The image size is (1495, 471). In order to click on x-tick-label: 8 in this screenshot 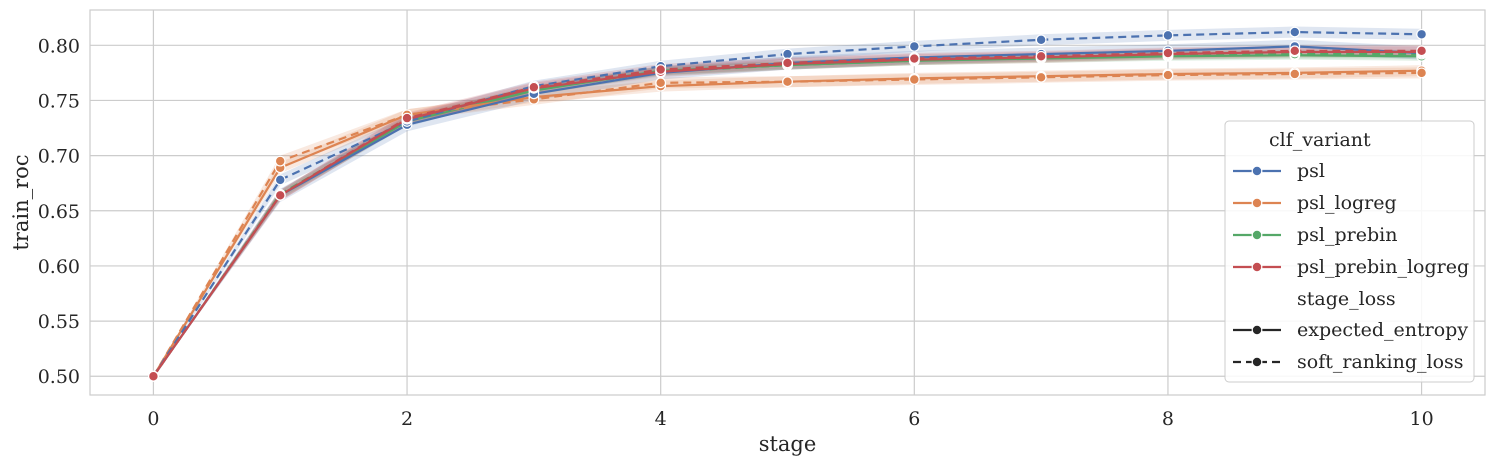, I will do `click(1168, 419)`.